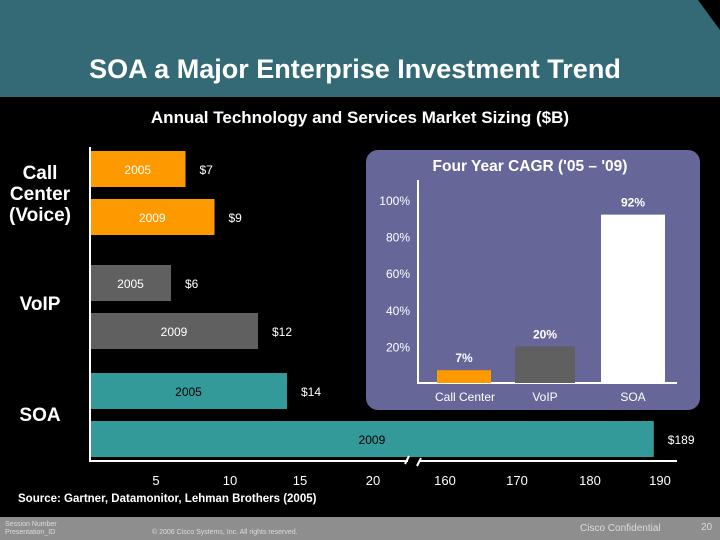  What do you see at coordinates (30, 532) in the screenshot?
I see `presentation-id: Presentation_ID` at bounding box center [30, 532].